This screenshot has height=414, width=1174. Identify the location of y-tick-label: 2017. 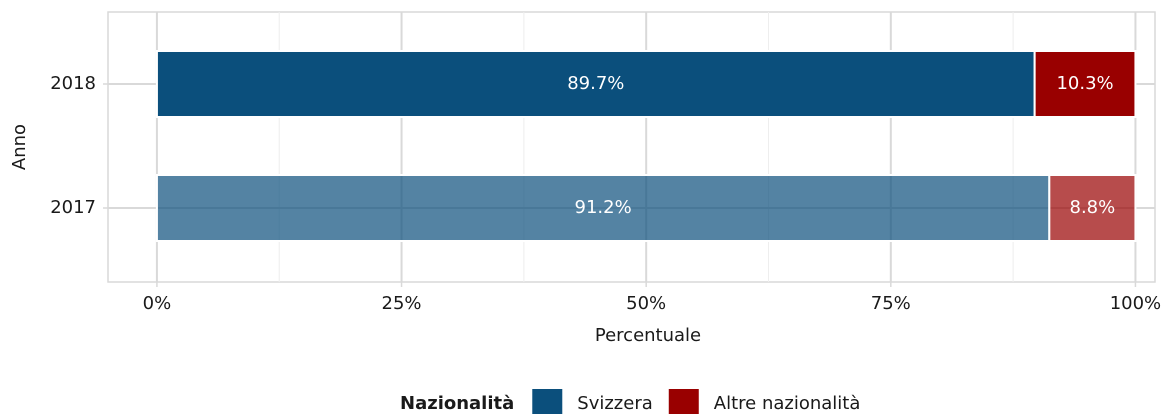
(73, 207).